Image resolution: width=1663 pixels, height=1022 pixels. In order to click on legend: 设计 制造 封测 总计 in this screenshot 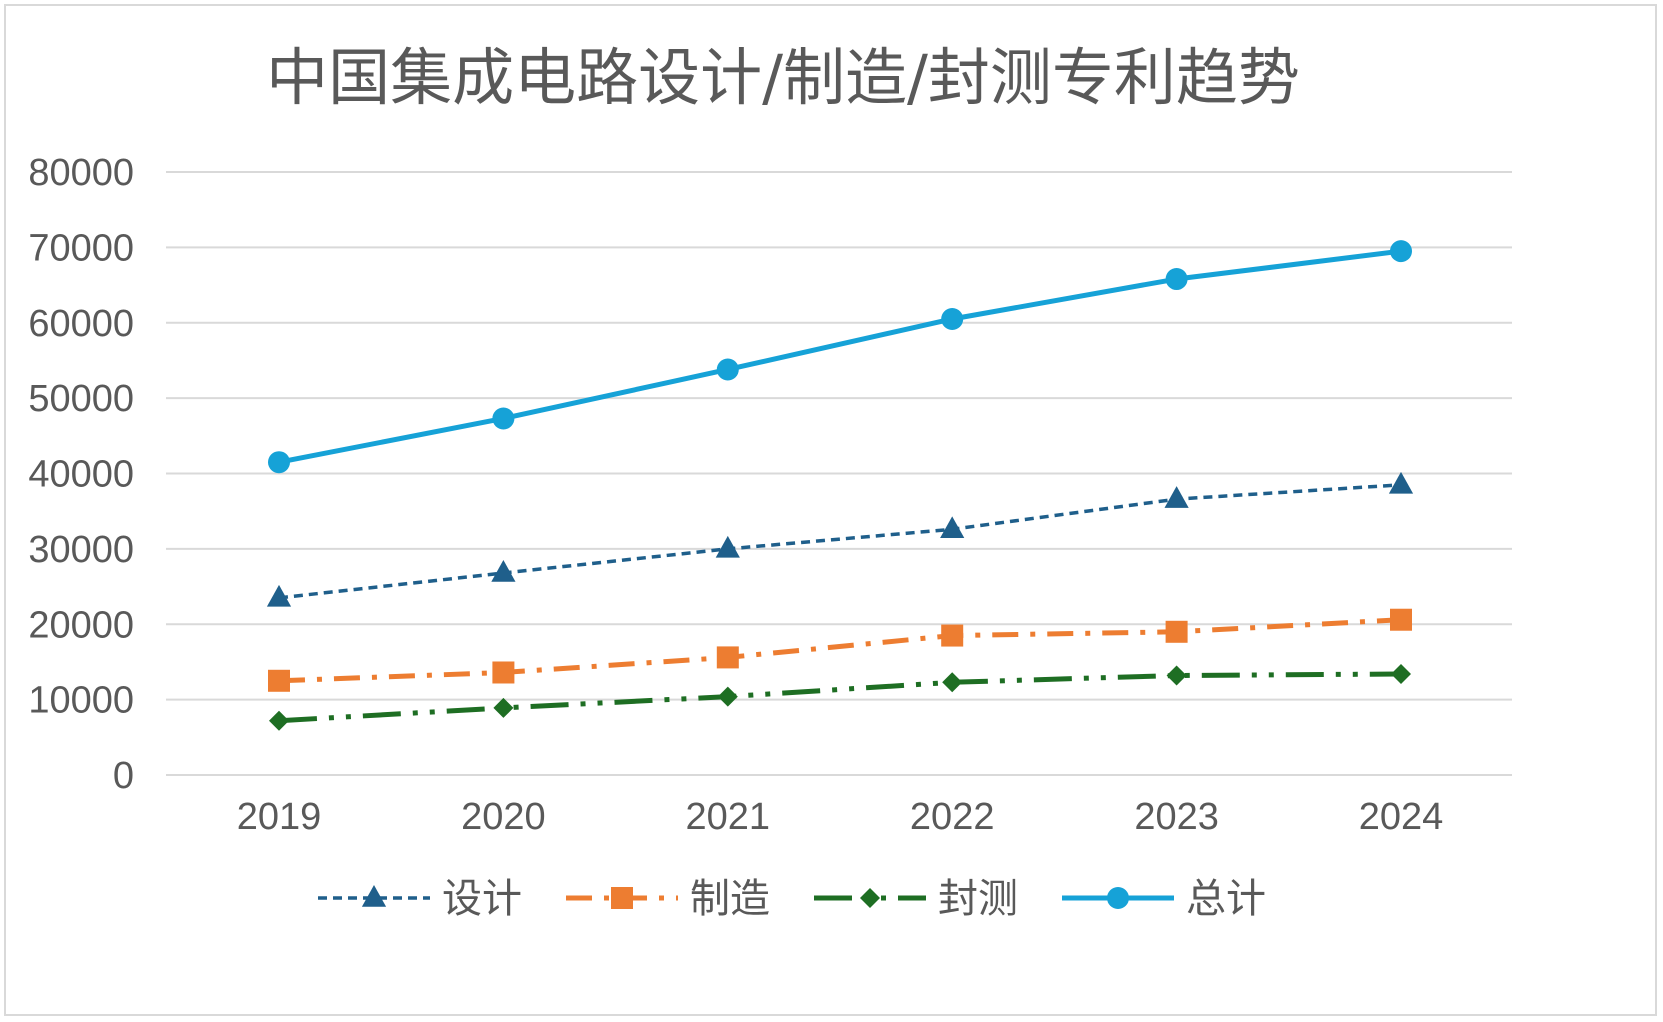, I will do `click(792, 899)`.